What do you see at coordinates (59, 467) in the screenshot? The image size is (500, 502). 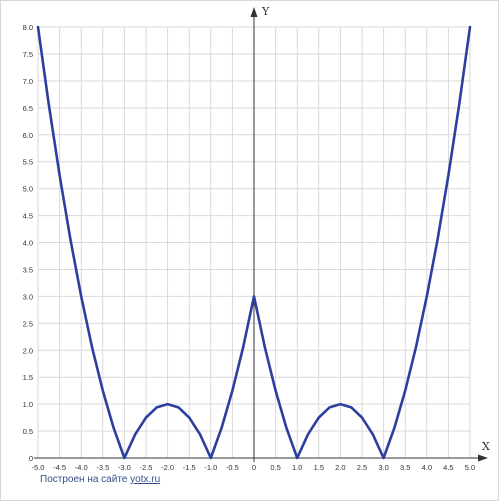 I see `x-tick-label: -4.5` at bounding box center [59, 467].